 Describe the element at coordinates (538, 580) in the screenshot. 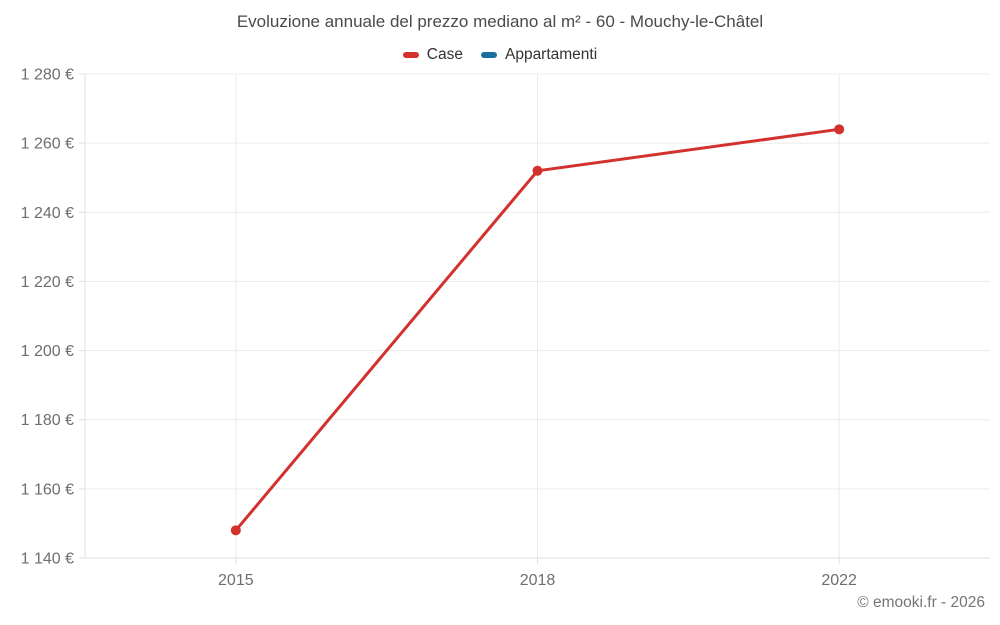

I see `x-tick-label: 2018` at that location.